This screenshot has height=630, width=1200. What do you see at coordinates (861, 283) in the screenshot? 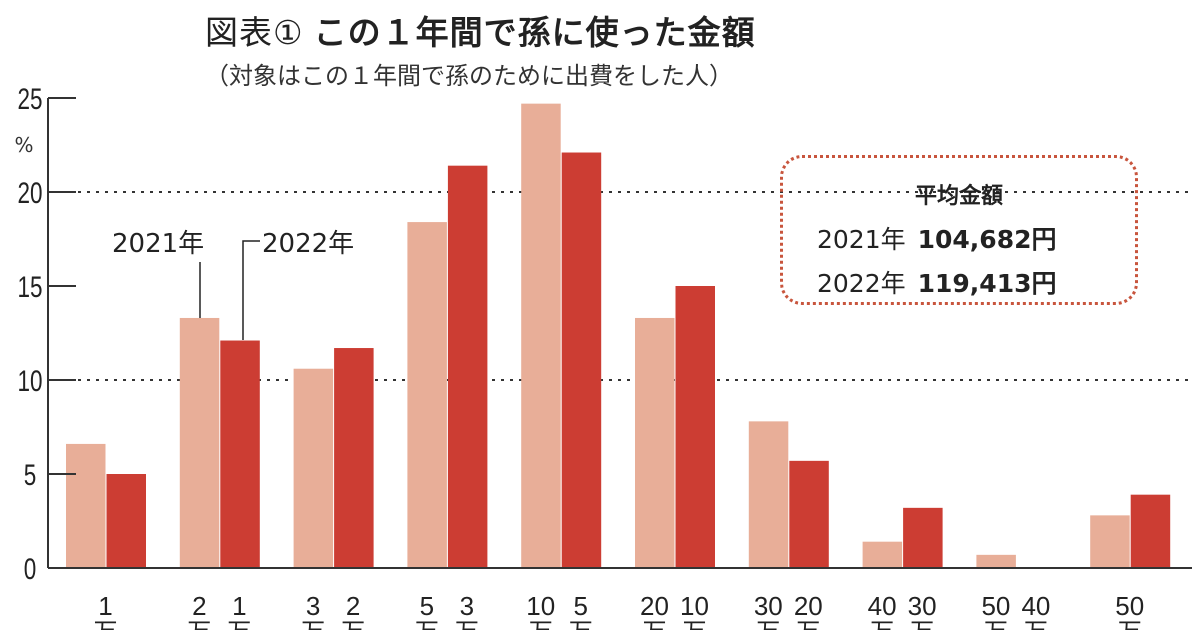
I see `average-year: 2022年` at bounding box center [861, 283].